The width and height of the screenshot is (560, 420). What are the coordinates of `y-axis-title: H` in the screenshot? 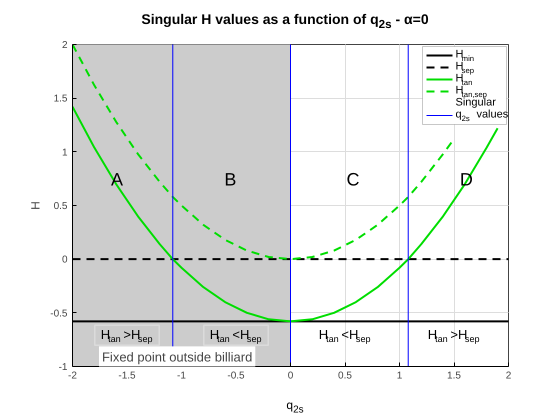 It's located at (35, 205).